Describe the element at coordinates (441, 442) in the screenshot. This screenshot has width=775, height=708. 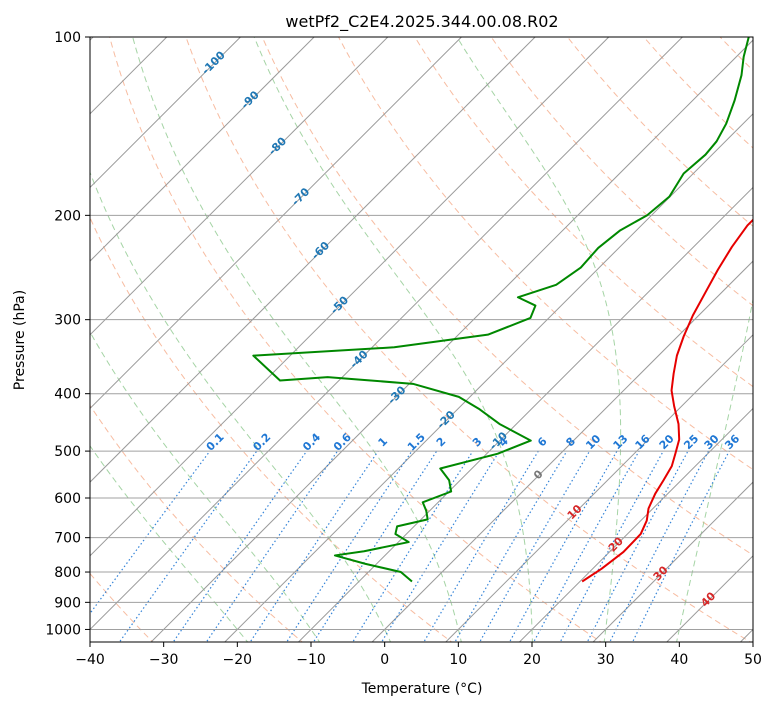
I see `mixing-ratio-label-6: 2` at that location.